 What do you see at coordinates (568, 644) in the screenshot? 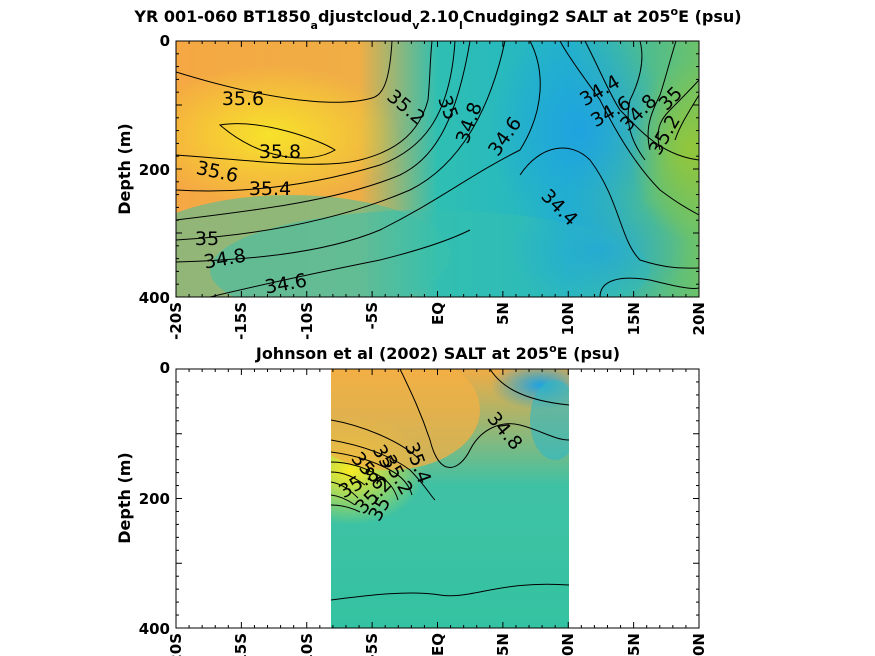
I see `panel-2-xtick: 10N` at bounding box center [568, 644].